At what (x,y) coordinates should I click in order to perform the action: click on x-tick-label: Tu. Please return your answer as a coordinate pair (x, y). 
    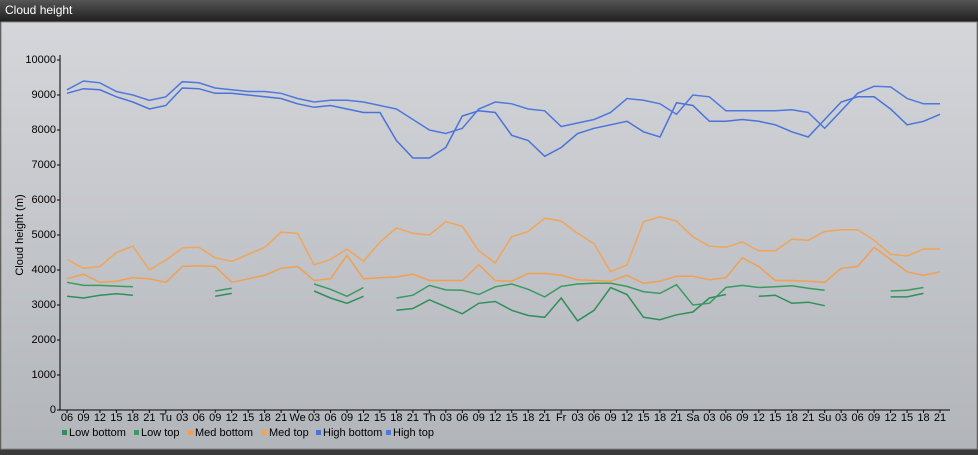
    Looking at the image, I should click on (166, 418).